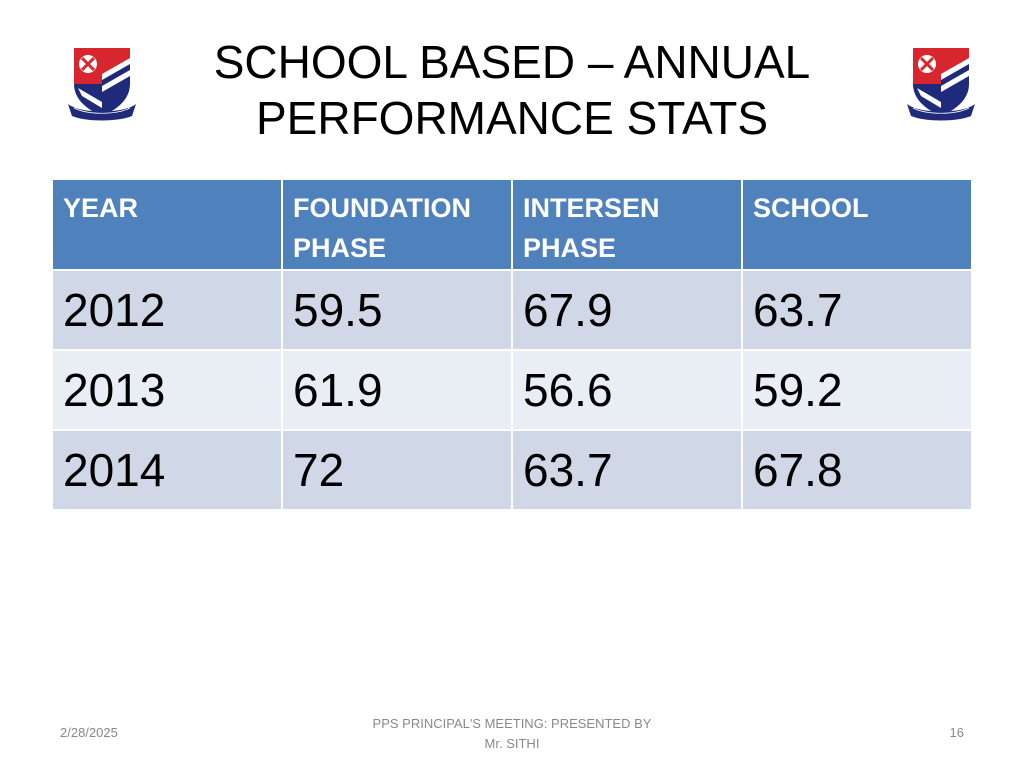  I want to click on cell-intersen: 67.9, so click(627, 310).